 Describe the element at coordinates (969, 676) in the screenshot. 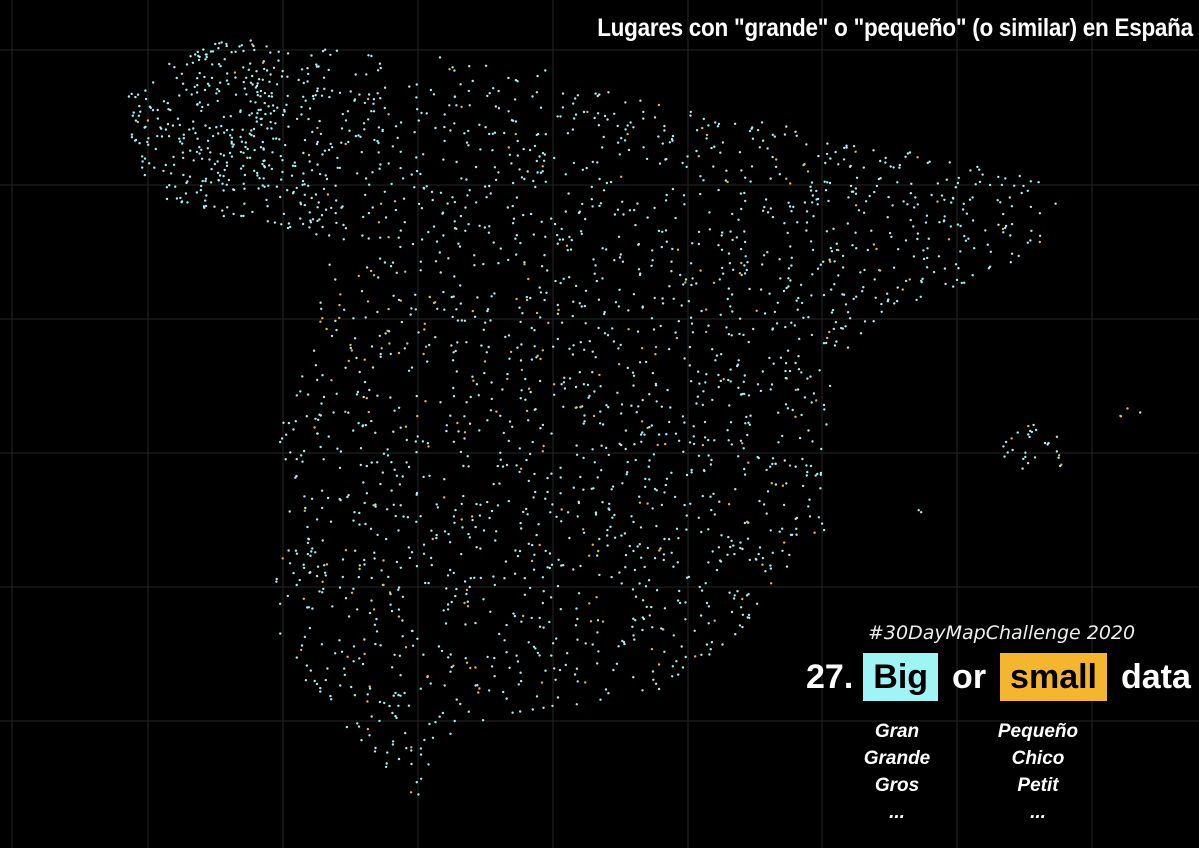

I see `or-label: or` at that location.